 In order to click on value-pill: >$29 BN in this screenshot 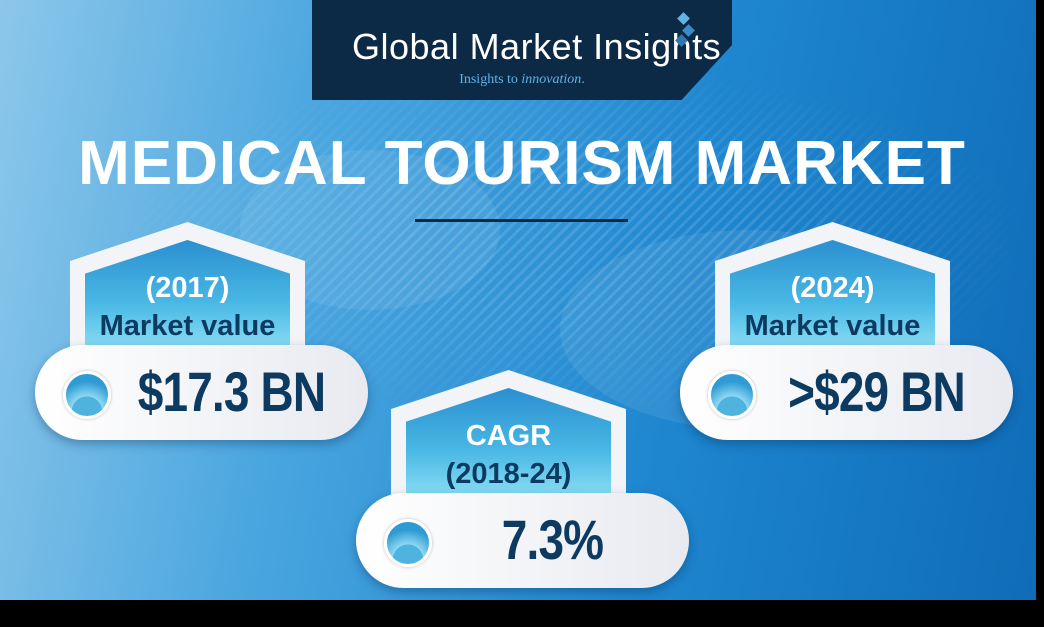, I will do `click(846, 392)`.